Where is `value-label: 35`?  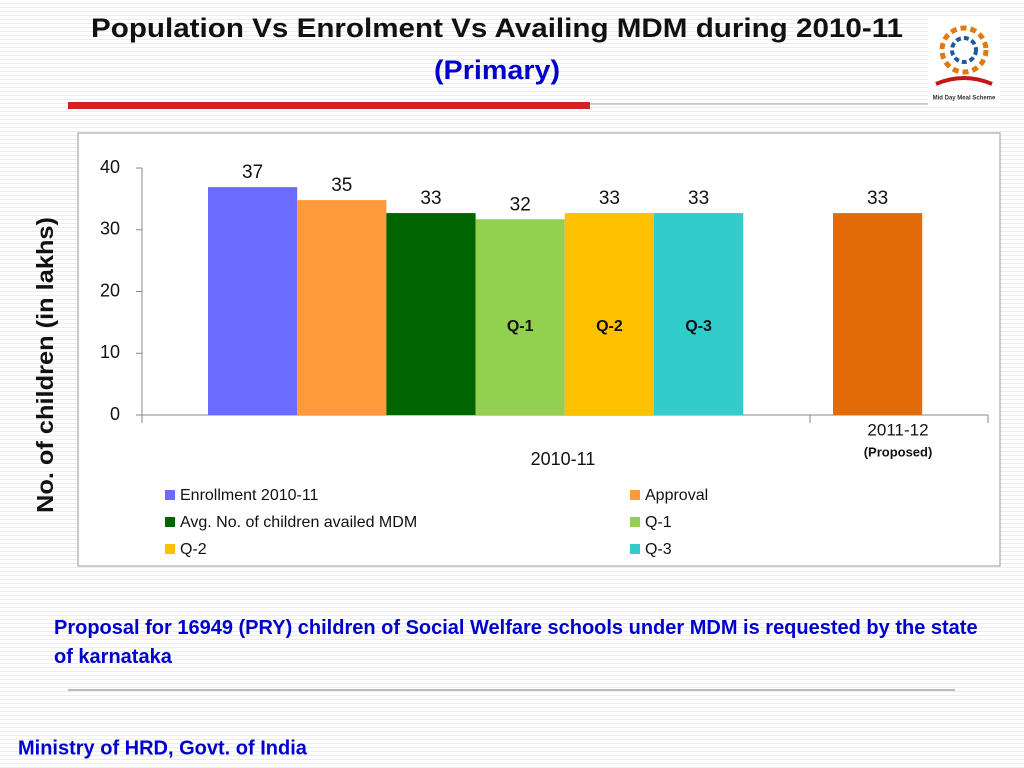
value-label: 35 is located at coordinates (341, 185).